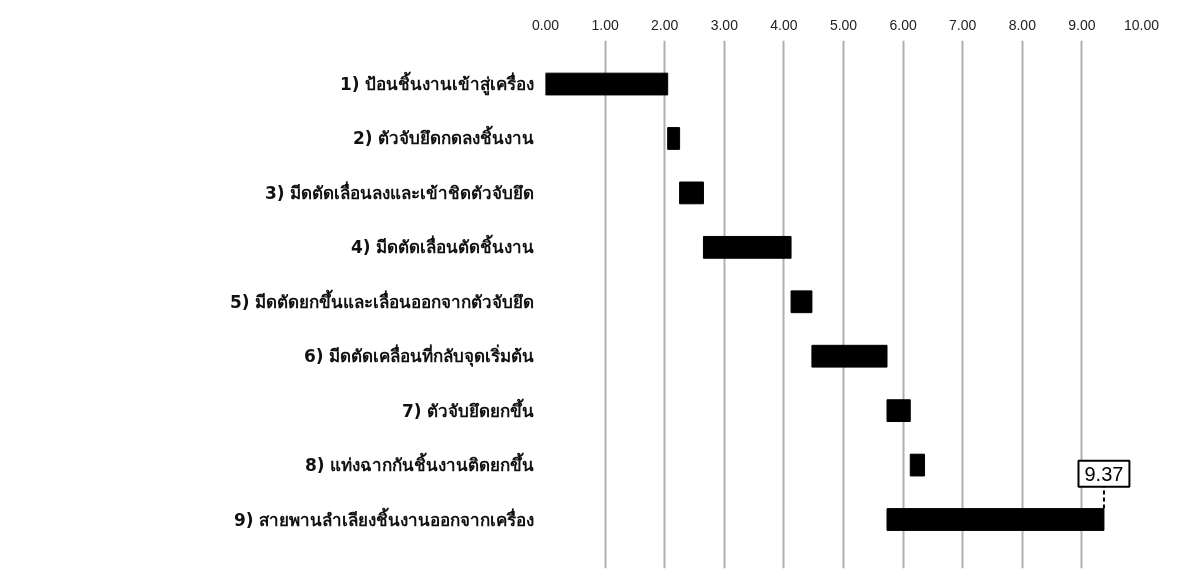 This screenshot has height=588, width=1196. I want to click on x-tick-label: 2.00, so click(665, 24).